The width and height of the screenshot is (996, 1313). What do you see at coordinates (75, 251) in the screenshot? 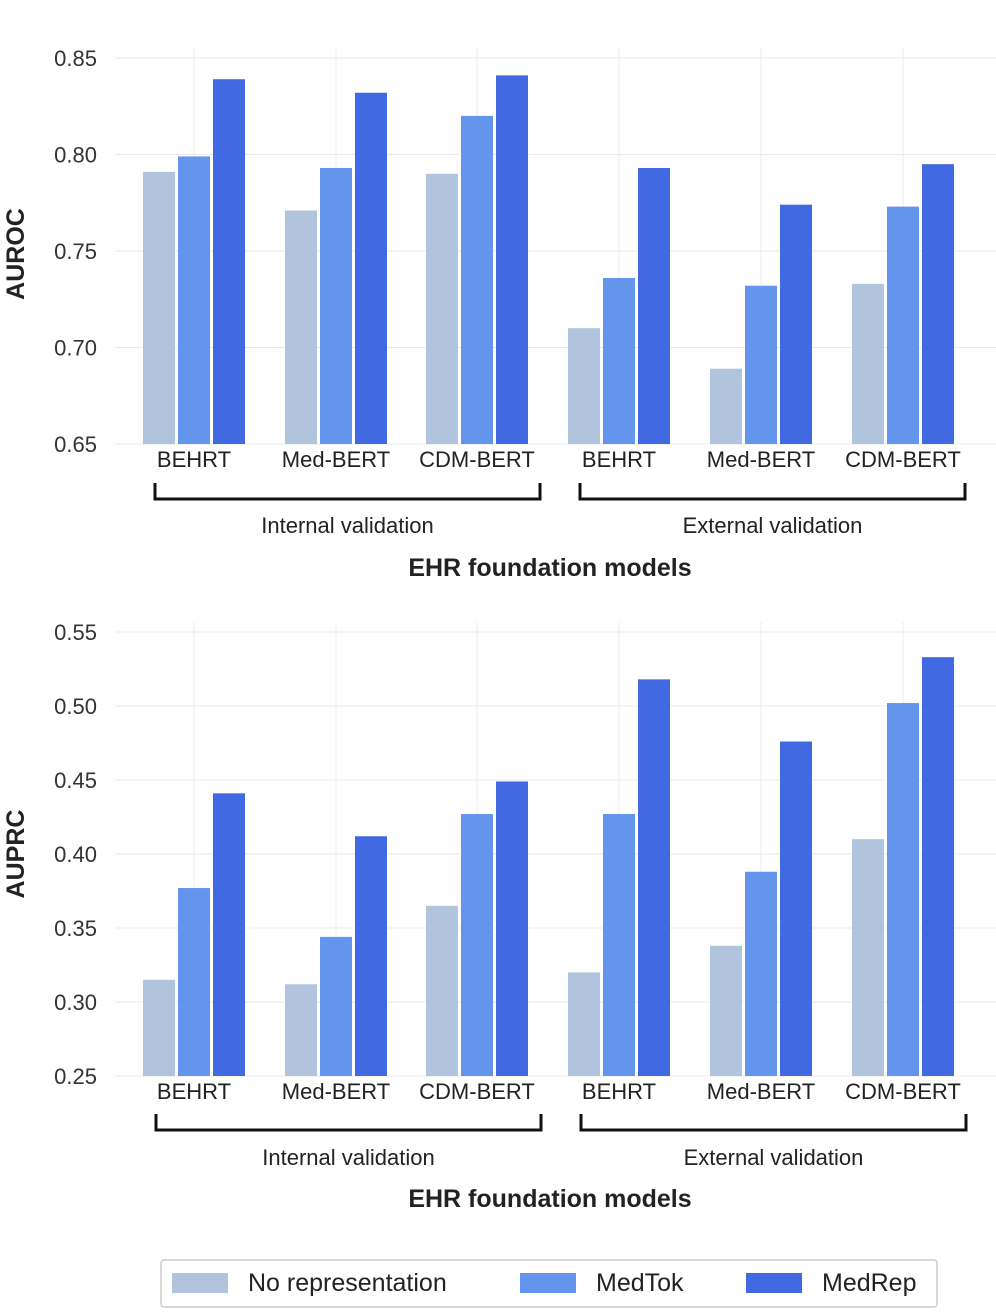
I see `y-tick-label: 0.75` at bounding box center [75, 251].